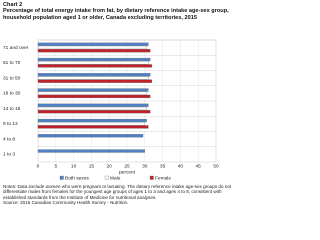 This screenshot has height=240, width=320. Describe the element at coordinates (55, 166) in the screenshot. I see `x-tick-label: 5` at that location.